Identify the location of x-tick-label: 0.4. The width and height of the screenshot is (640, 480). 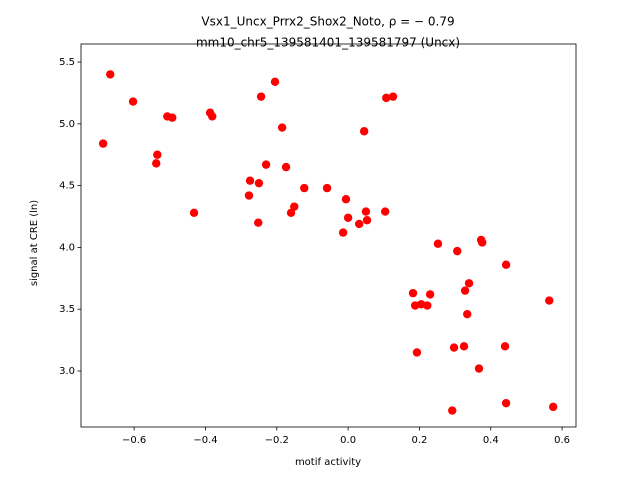
(491, 440).